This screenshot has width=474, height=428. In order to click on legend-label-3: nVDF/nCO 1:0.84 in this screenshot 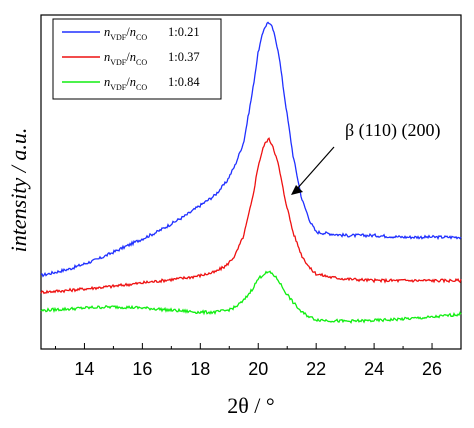, I will do `click(152, 83)`.